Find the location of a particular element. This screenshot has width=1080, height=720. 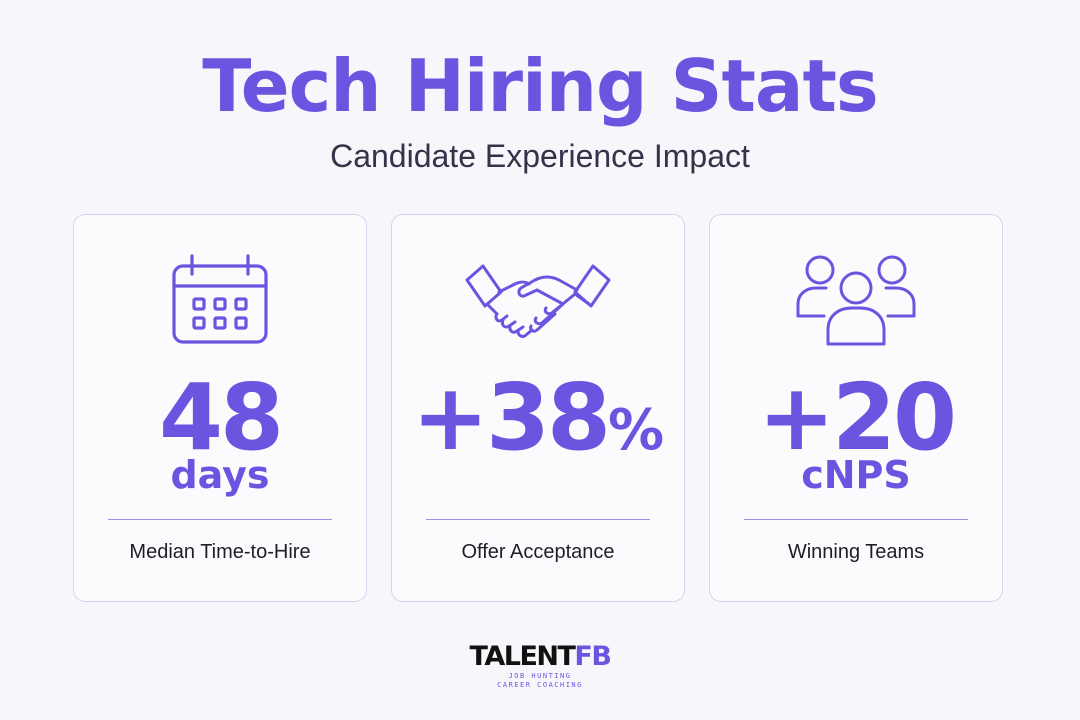

brand-logo: TALENTFB JOB HUNTING CAREER COACHING is located at coordinates (540, 666).